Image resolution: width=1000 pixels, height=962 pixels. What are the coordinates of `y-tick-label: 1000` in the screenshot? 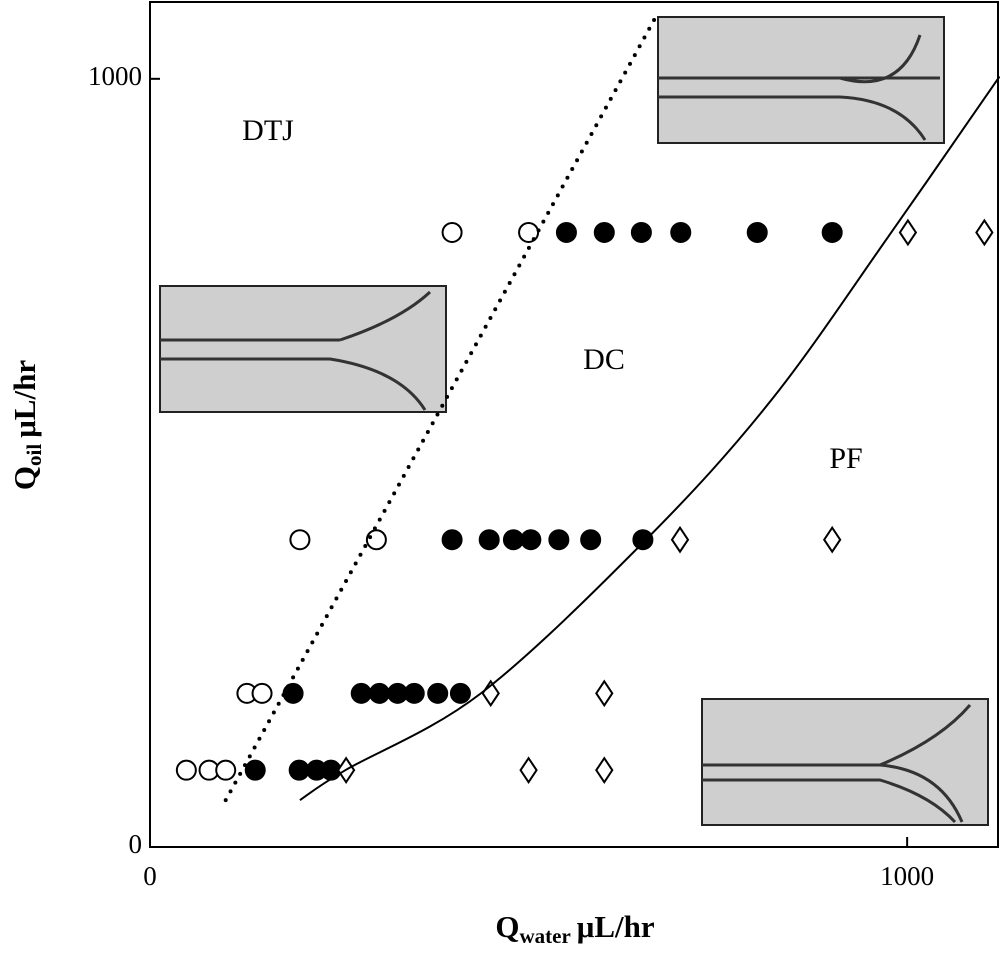 It's located at (115, 76).